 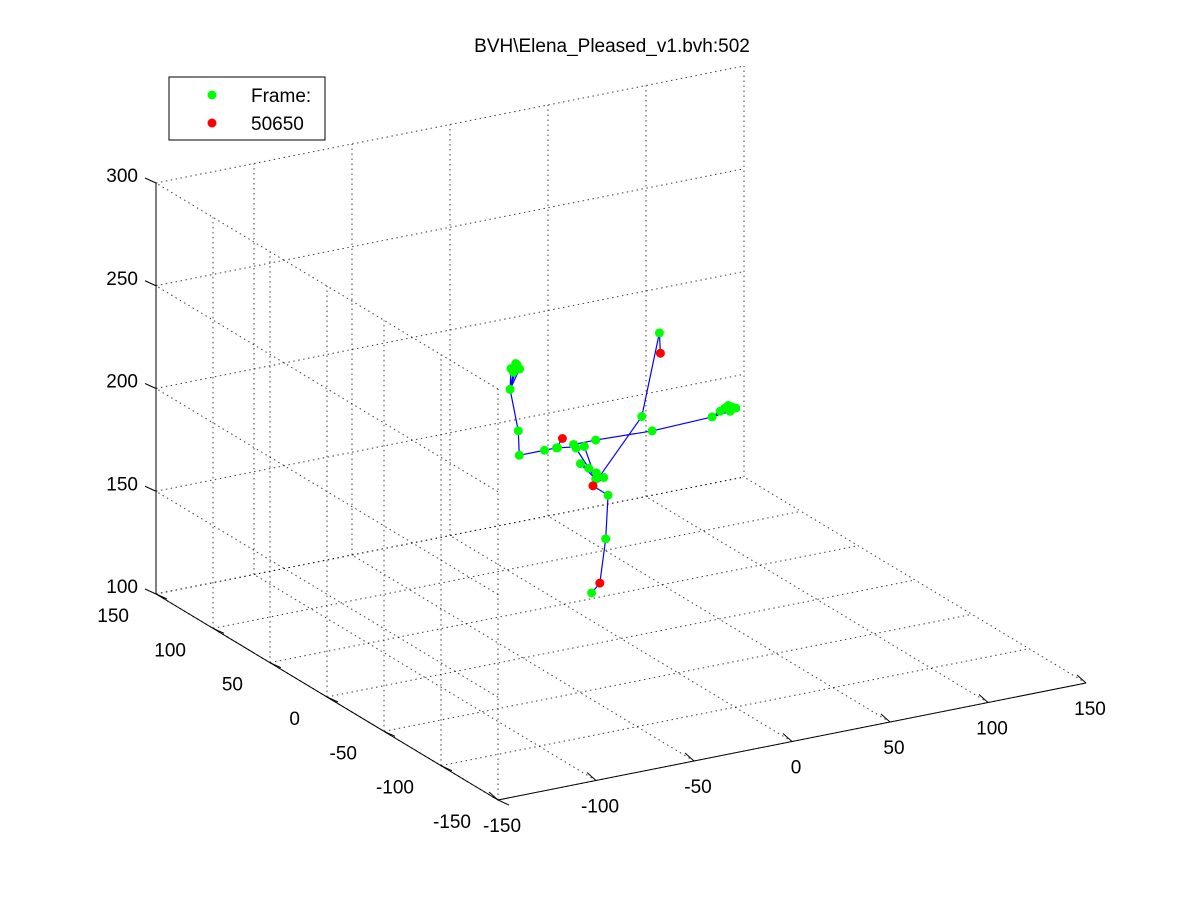 I want to click on x-tick-label: 100, so click(x=992, y=729).